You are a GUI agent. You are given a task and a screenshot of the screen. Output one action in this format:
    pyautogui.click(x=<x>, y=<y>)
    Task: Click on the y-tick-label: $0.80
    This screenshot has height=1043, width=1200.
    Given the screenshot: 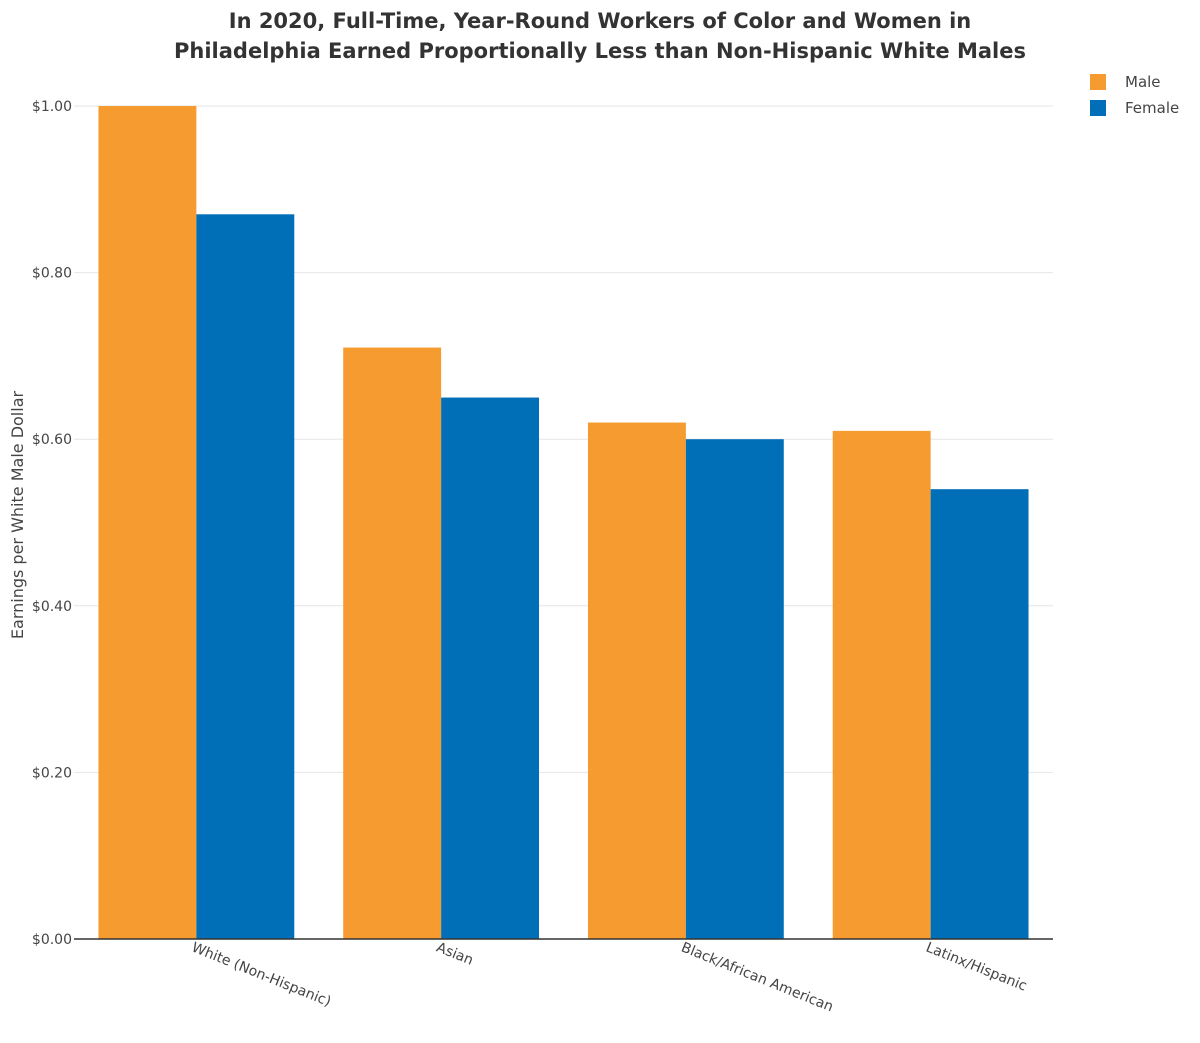 What is the action you would take?
    pyautogui.click(x=52, y=274)
    